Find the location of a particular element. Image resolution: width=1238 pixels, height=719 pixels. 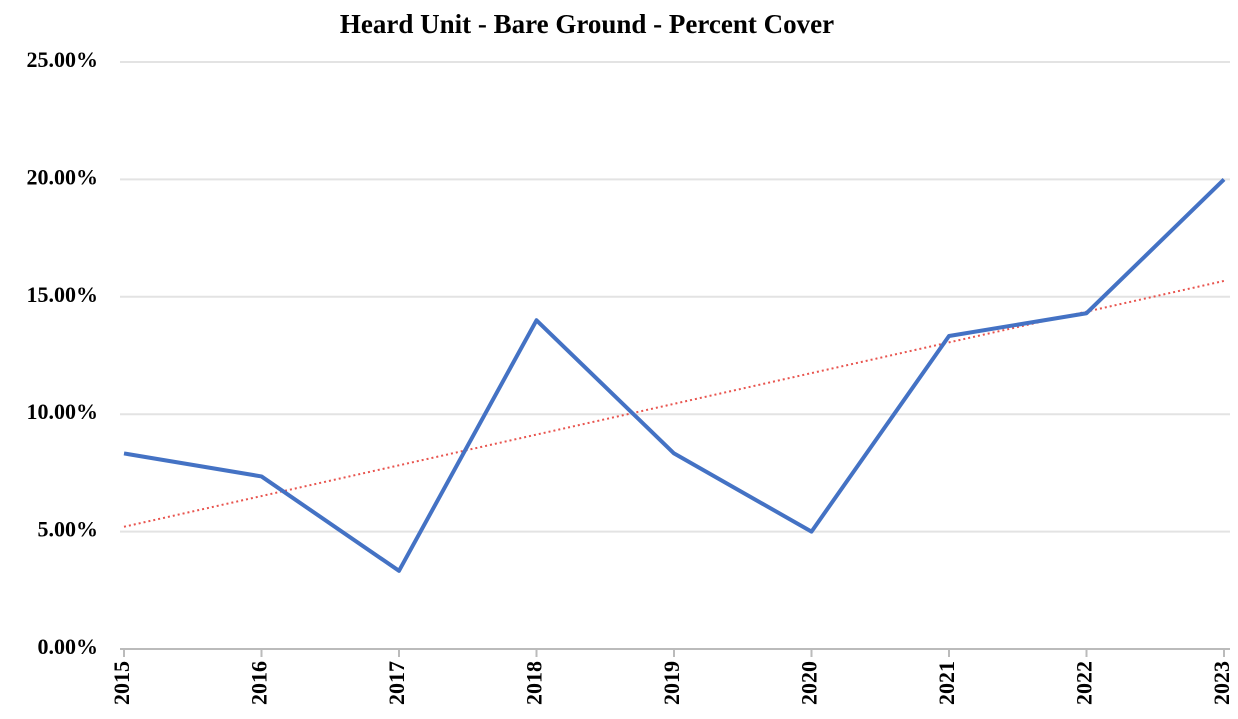

x-tick-label: 2015 is located at coordinates (121, 683).